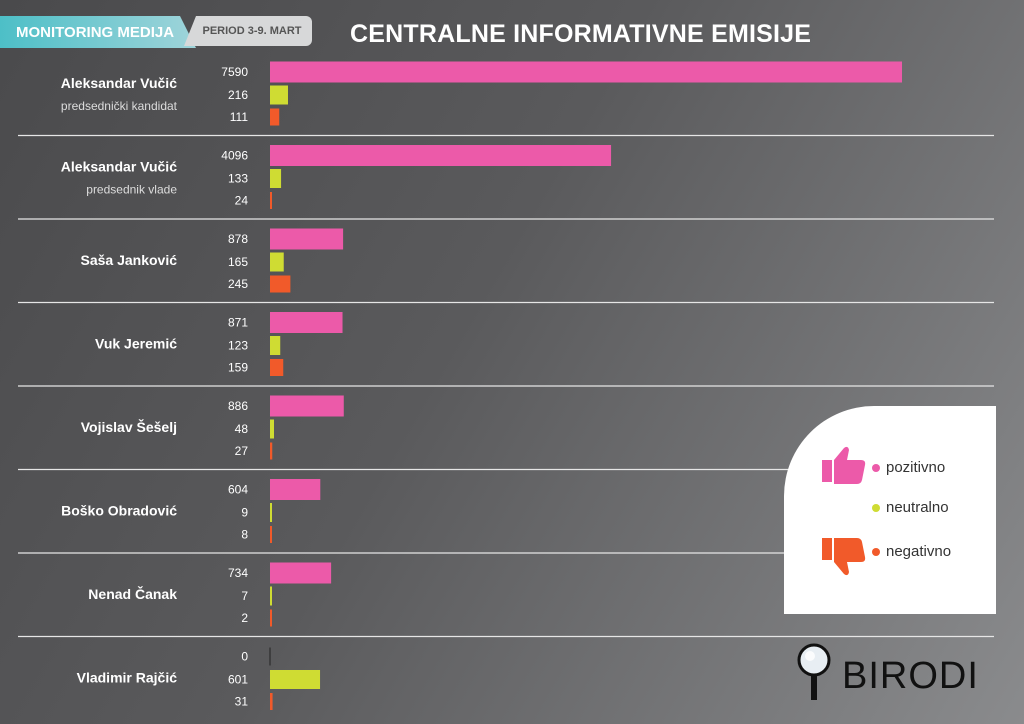 This screenshot has height=724, width=1024. What do you see at coordinates (131, 190) in the screenshot?
I see `category-sublabel: predsednik vlade` at bounding box center [131, 190].